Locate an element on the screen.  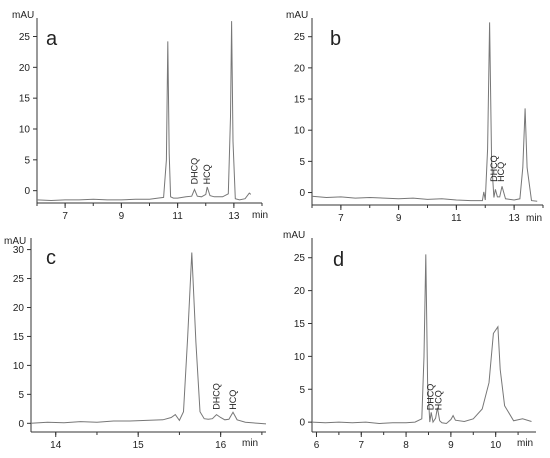
y-tick-label: 30 is located at coordinates (19, 250).